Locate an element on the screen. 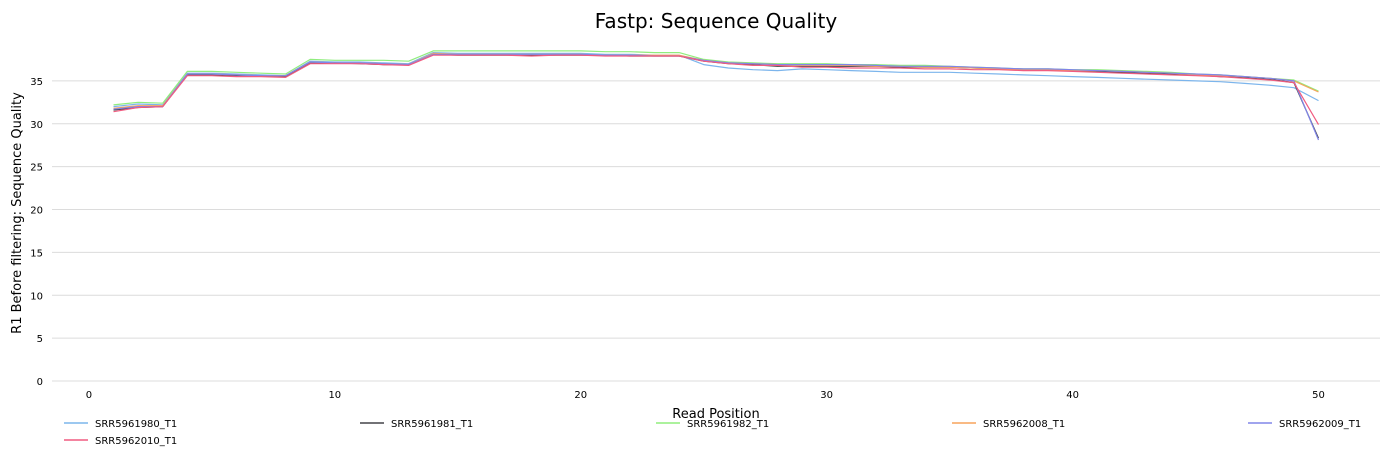 This screenshot has width=1389, height=460. y-tick-label: 5 is located at coordinates (40, 339).